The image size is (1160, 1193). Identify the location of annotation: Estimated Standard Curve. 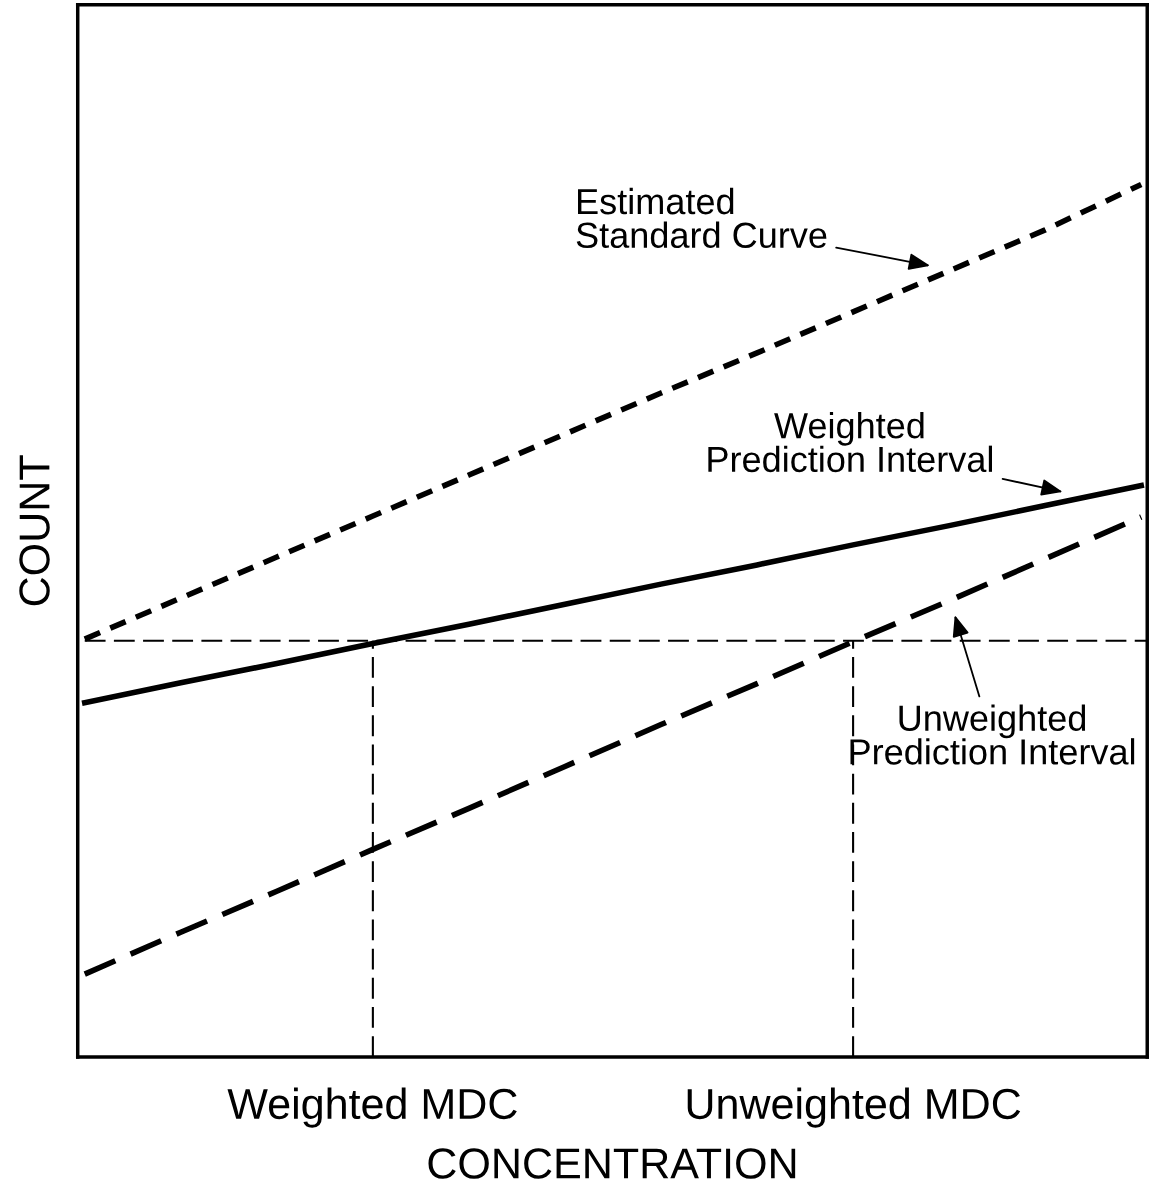
(701, 218).